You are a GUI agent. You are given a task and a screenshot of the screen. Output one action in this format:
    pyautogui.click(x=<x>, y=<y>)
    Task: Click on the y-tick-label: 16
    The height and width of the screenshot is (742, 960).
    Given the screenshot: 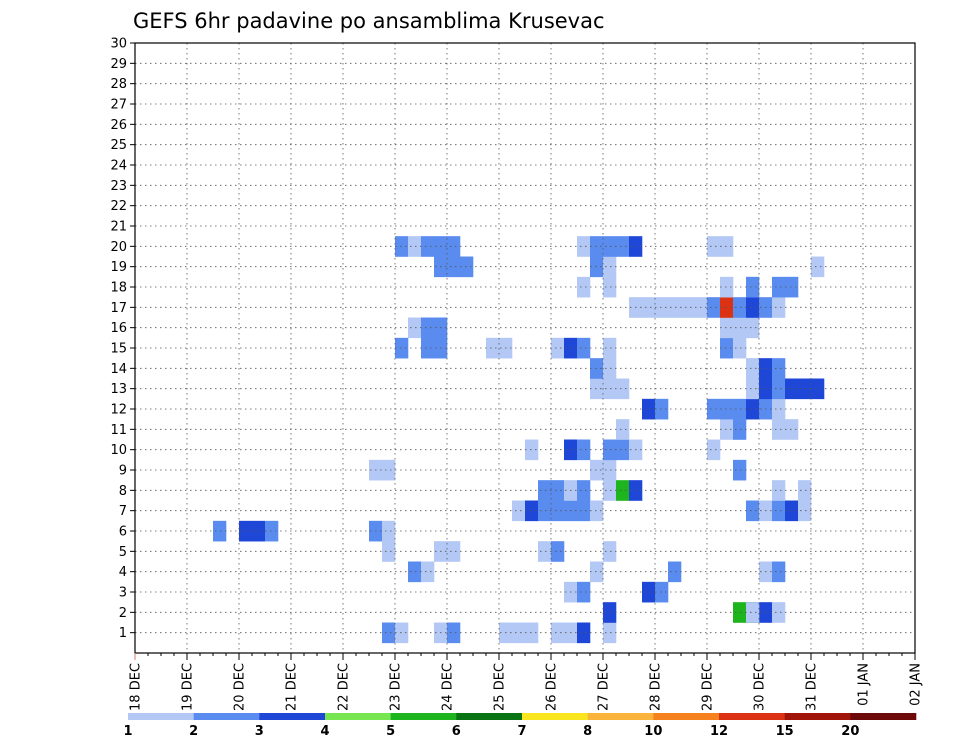 What is the action you would take?
    pyautogui.click(x=118, y=328)
    